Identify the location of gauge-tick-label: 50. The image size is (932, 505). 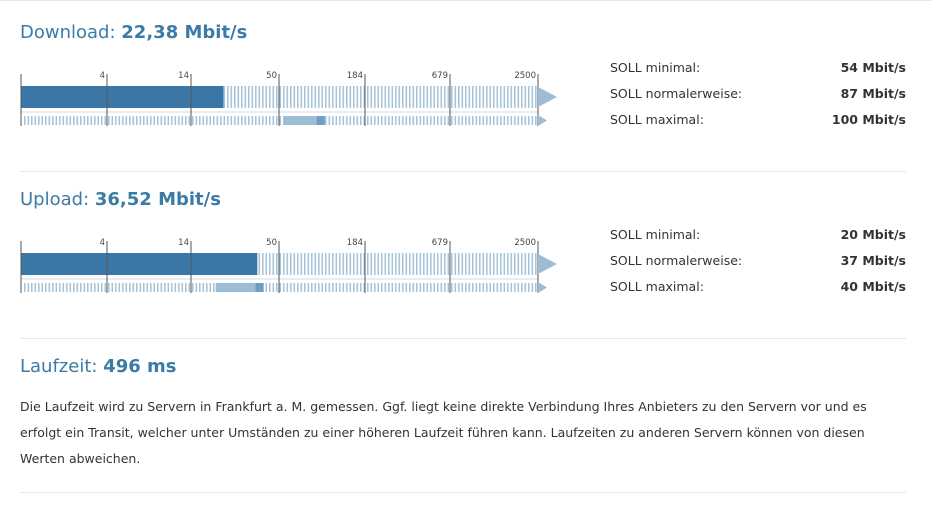
(271, 76).